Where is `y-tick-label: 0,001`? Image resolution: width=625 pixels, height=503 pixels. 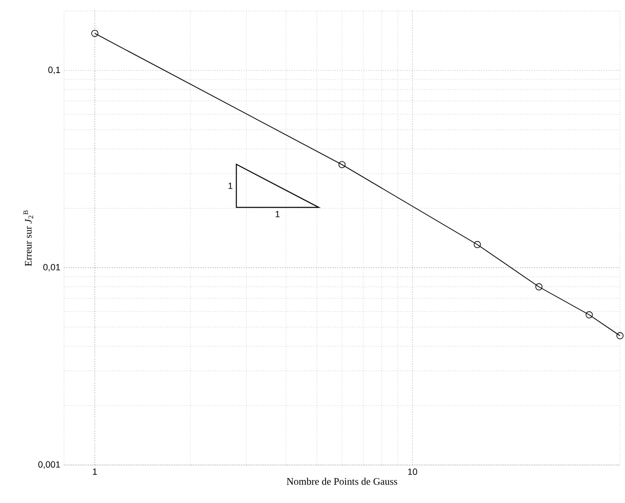 y-tick-label: 0,001 is located at coordinates (49, 465).